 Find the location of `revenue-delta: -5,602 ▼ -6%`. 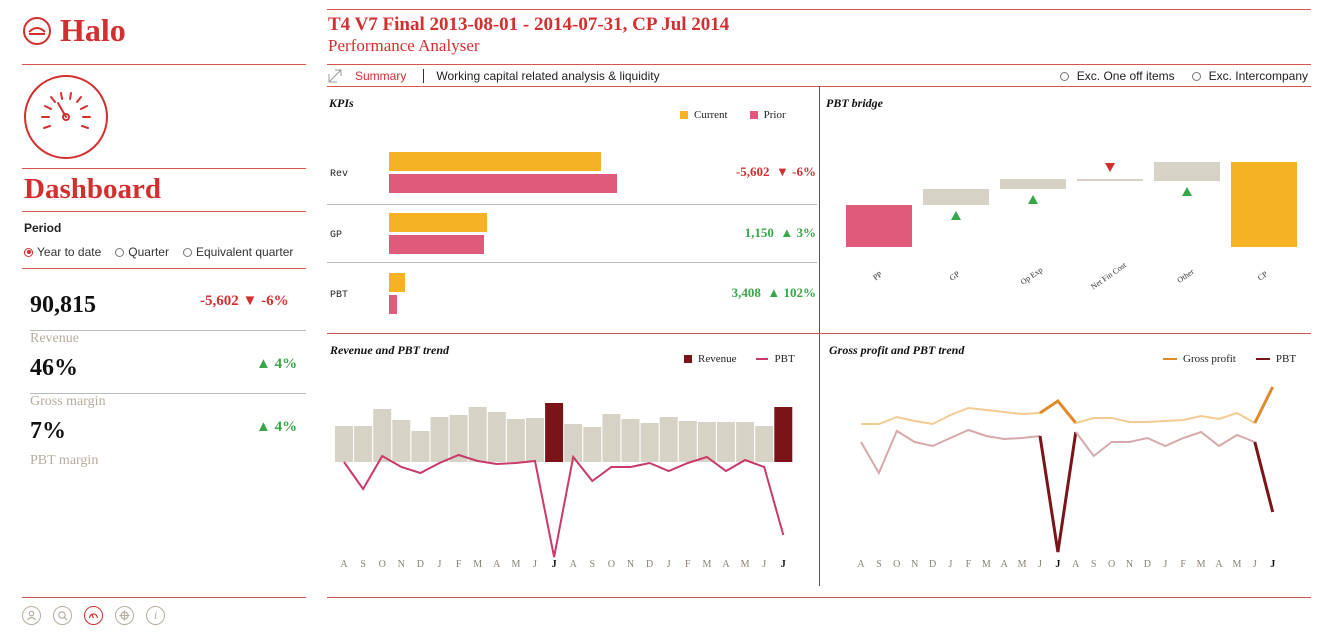

revenue-delta: -5,602 ▼ -6% is located at coordinates (244, 301).